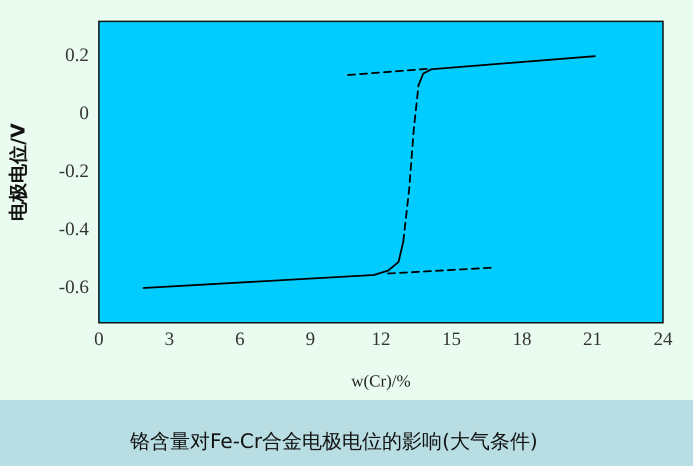 The width and height of the screenshot is (693, 466). I want to click on x-tick-label: 21, so click(592, 339).